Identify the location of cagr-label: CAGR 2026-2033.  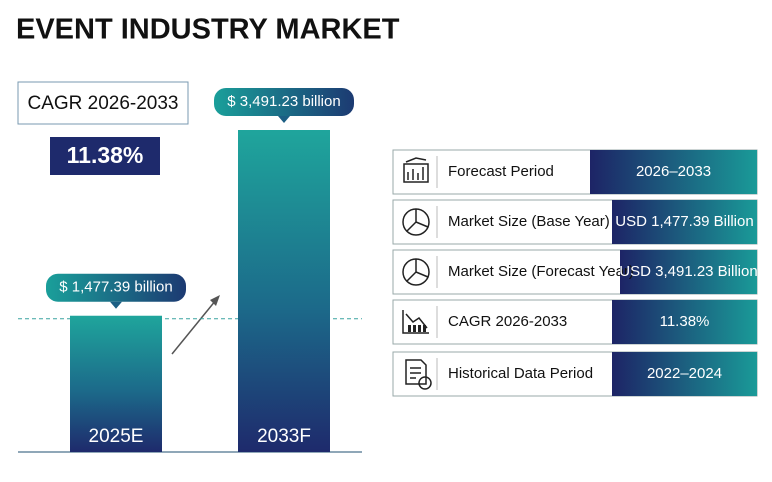
(102, 103).